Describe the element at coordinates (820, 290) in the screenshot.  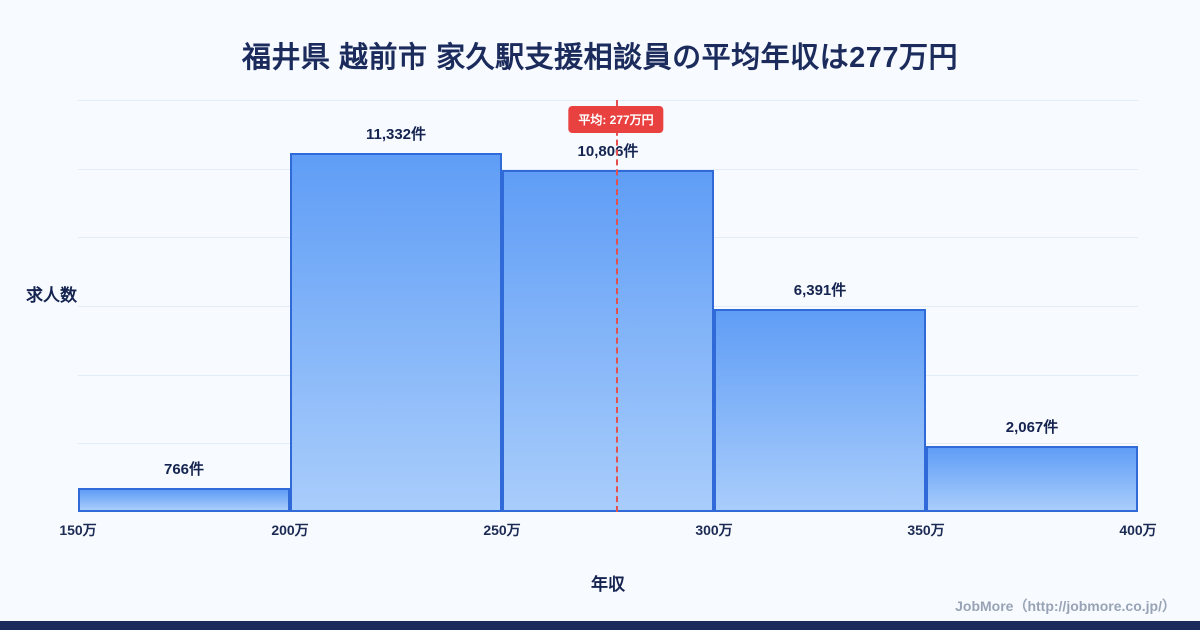
I see `bar-value-label: 6,391件` at that location.